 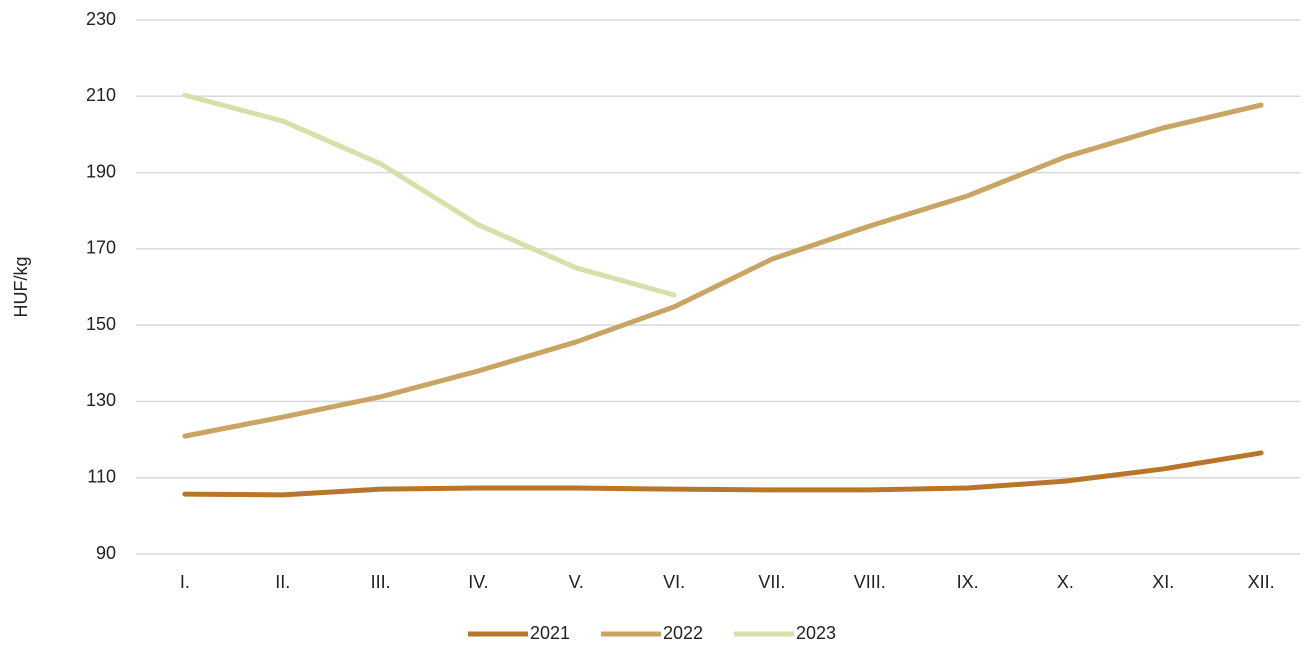 I want to click on y-tick-label: 190, so click(x=101, y=171).